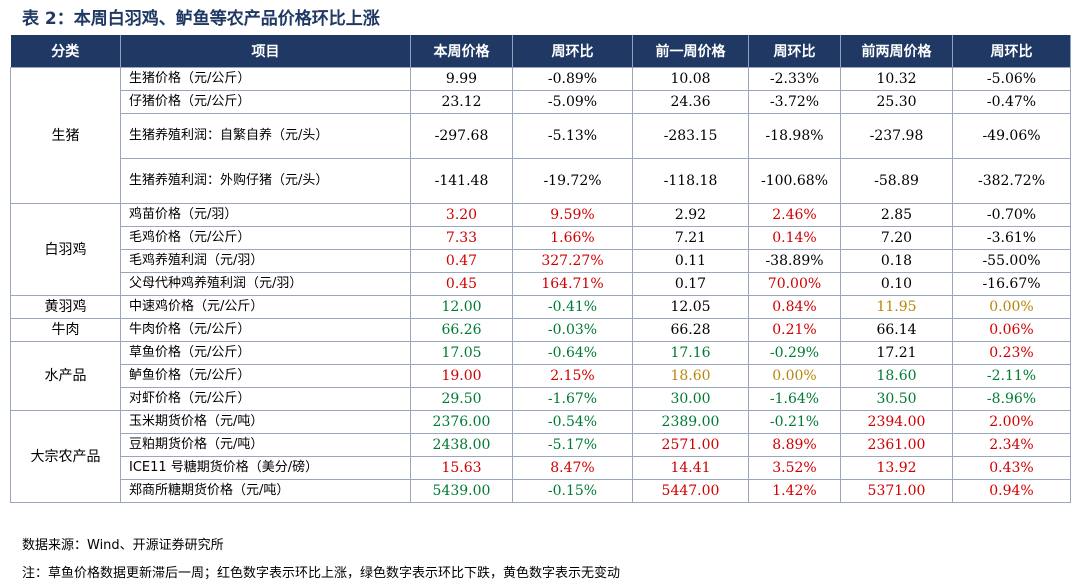 Image resolution: width=1080 pixels, height=587 pixels. What do you see at coordinates (461, 491) in the screenshot?
I see `price-cell: 5439.00` at bounding box center [461, 491].